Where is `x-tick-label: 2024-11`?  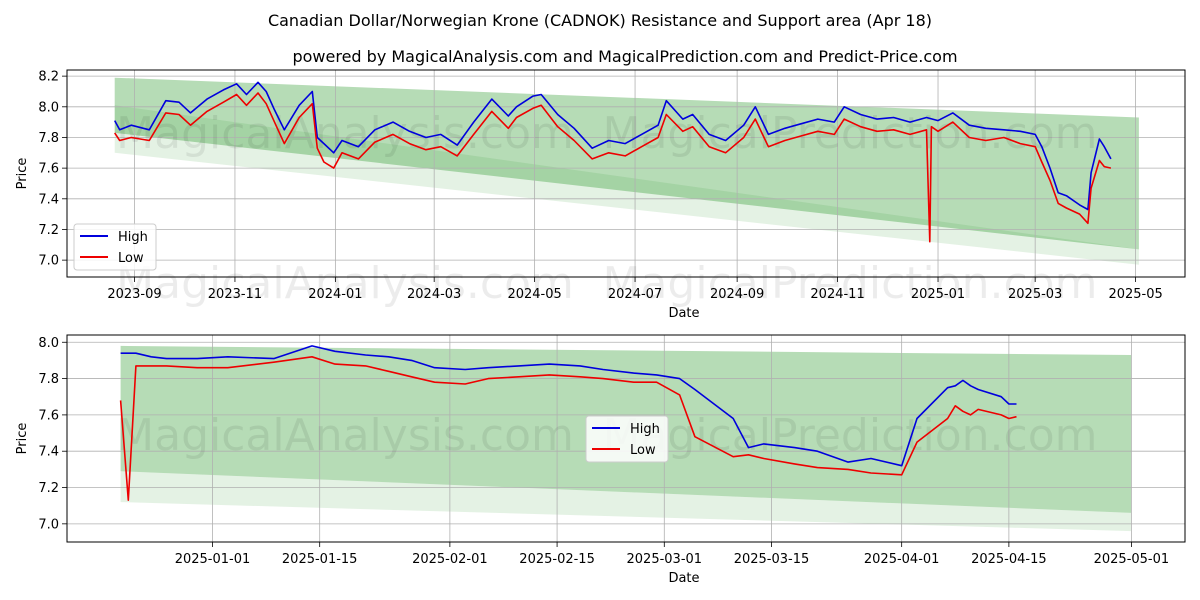 x-tick-label: 2024-11 is located at coordinates (837, 294).